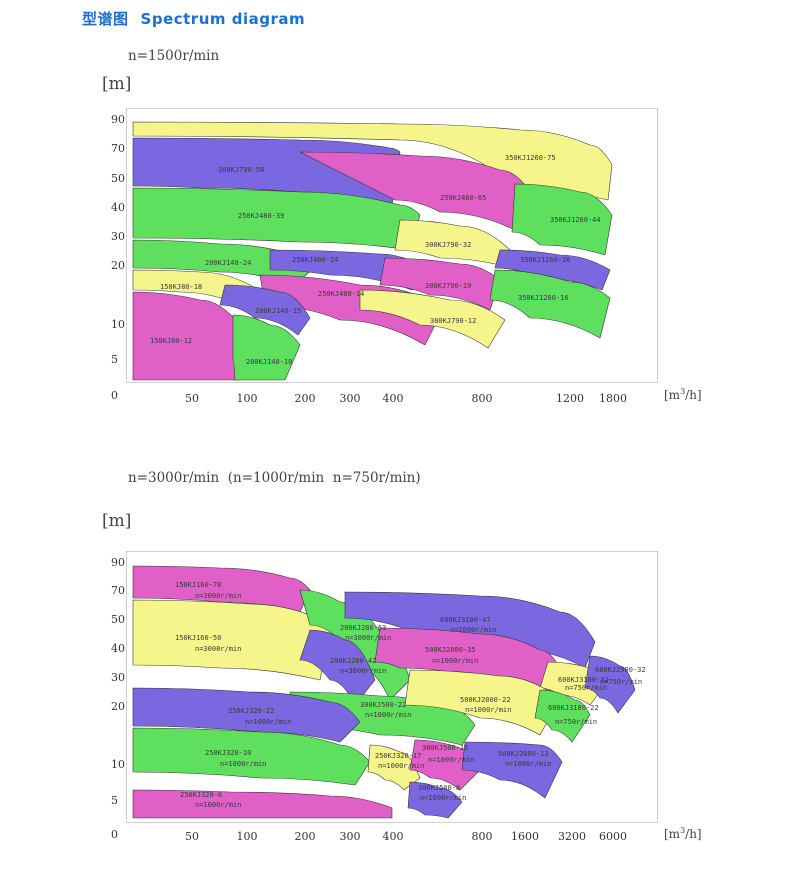 This screenshot has width=800, height=871. What do you see at coordinates (621, 682) in the screenshot?
I see `speed-600kj2900-32: n=750r/min` at bounding box center [621, 682].